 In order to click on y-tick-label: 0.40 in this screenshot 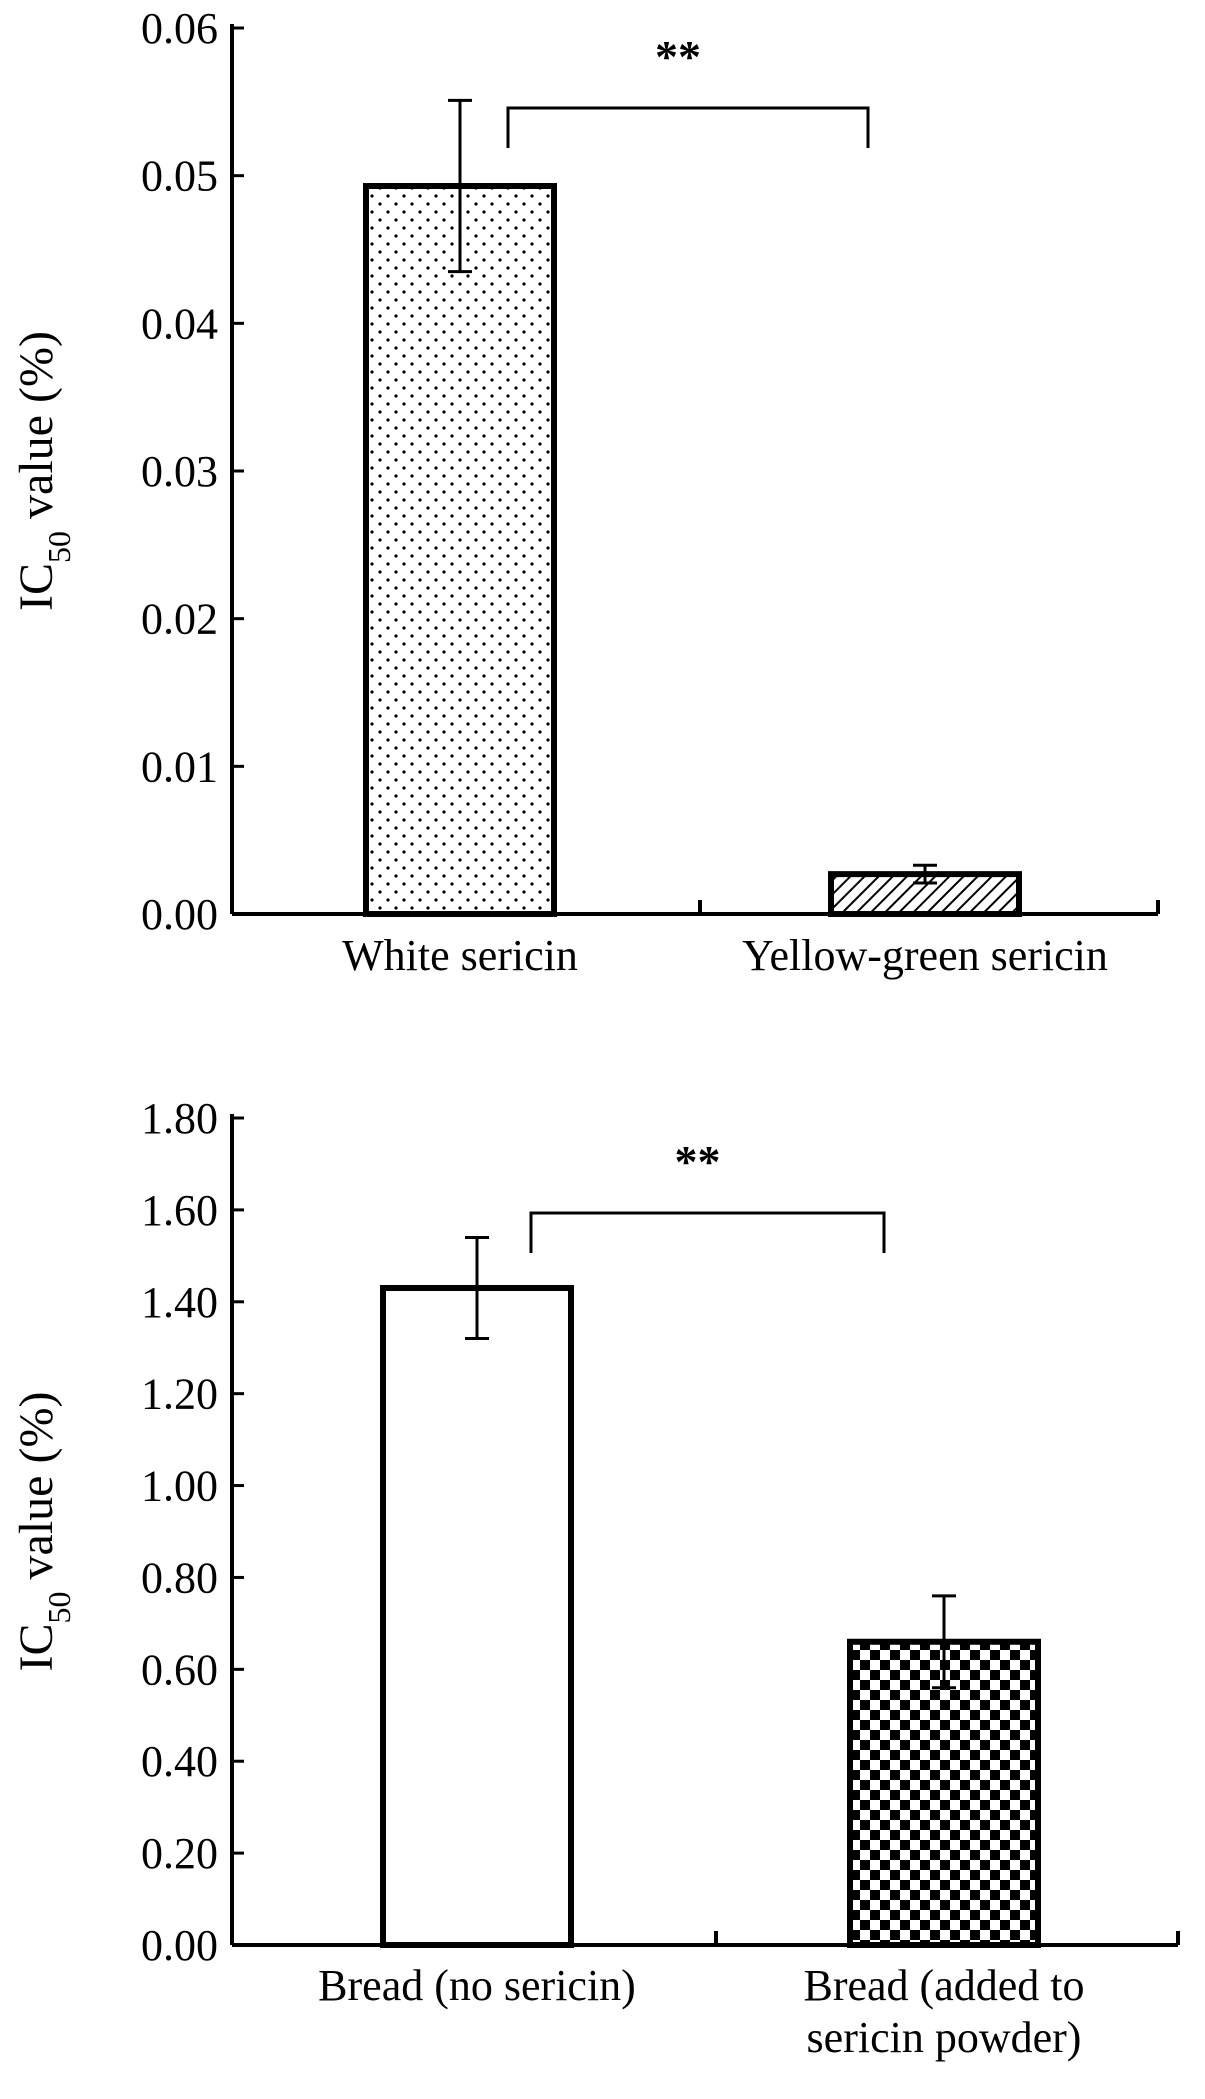, I will do `click(179, 1761)`.